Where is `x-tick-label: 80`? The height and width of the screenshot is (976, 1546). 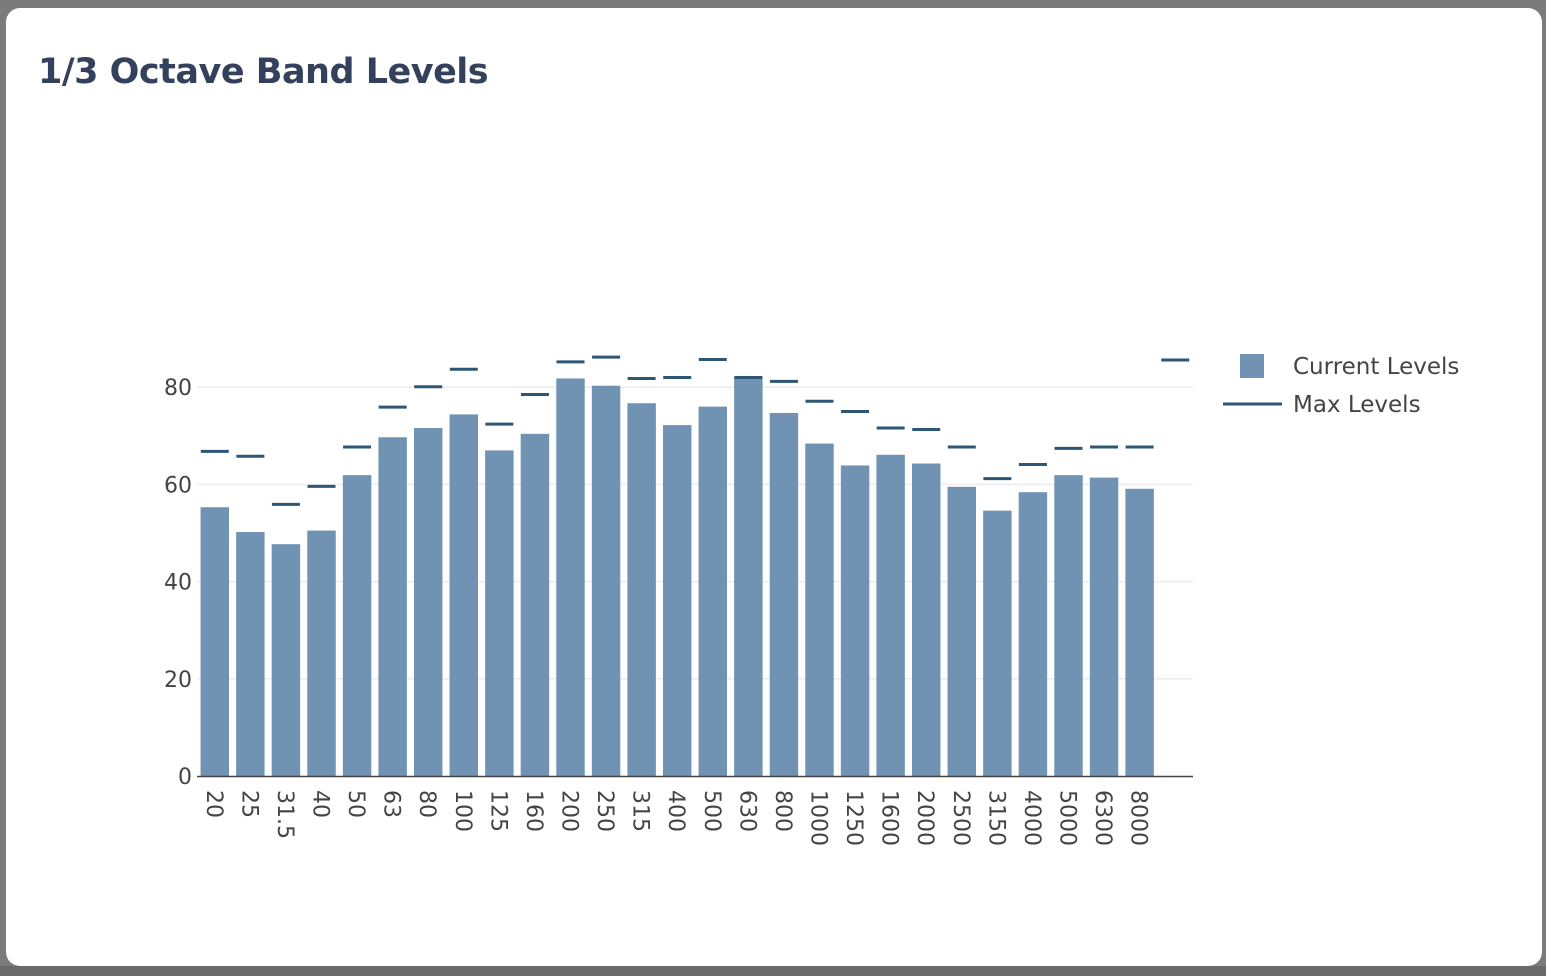
x-tick-label: 80 is located at coordinates (426, 804).